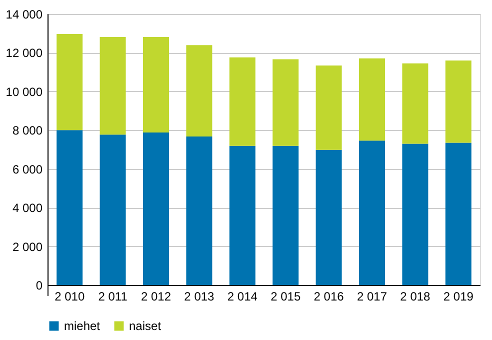  I want to click on x-tick-label: 2 016, so click(329, 297).